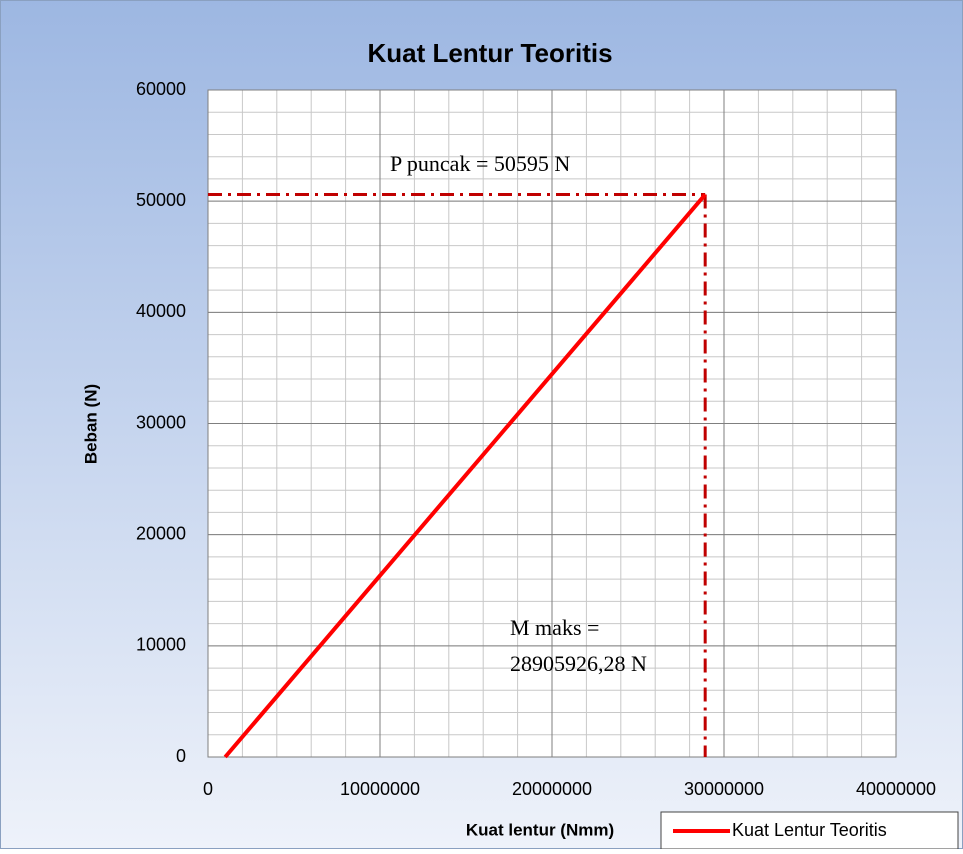  Describe the element at coordinates (161, 533) in the screenshot. I see `y-tick-label: 20000` at that location.